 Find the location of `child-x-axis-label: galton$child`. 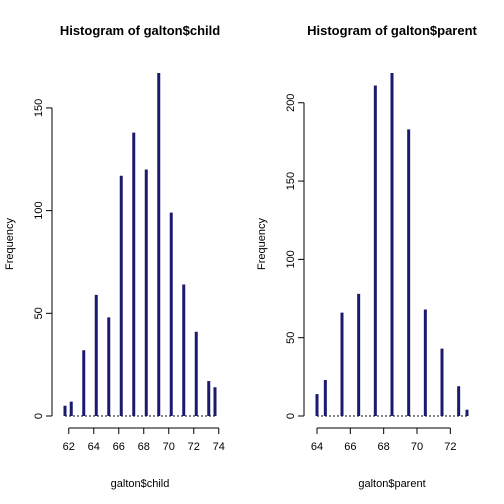

child-x-axis-label: galton$child is located at coordinates (140, 484).